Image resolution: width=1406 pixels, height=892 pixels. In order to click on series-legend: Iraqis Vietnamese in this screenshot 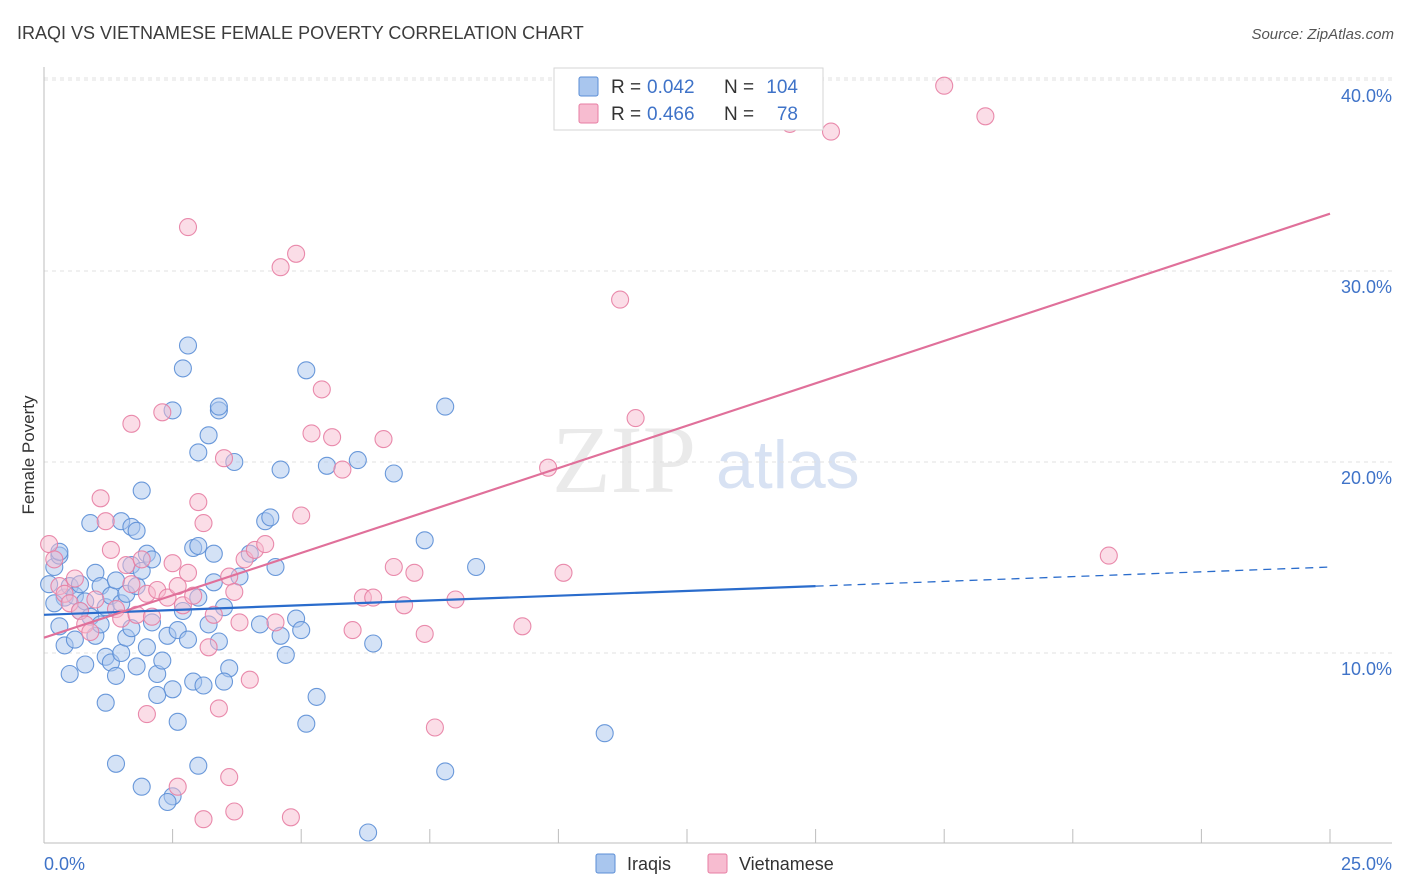, I will do `click(714, 863)`.